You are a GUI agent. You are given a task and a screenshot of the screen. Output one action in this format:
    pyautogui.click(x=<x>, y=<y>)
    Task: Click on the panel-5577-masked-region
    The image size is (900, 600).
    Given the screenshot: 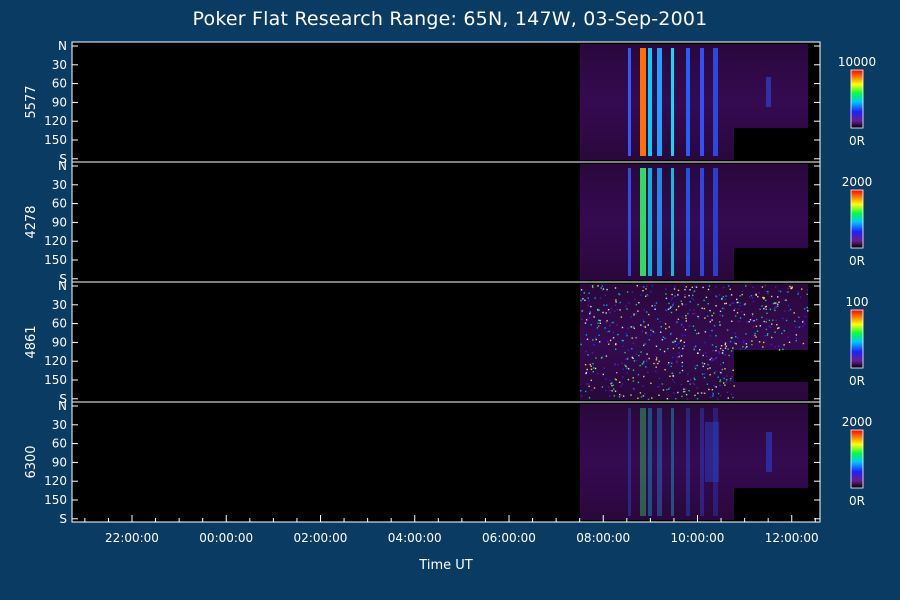 What is the action you would take?
    pyautogui.click(x=771, y=145)
    